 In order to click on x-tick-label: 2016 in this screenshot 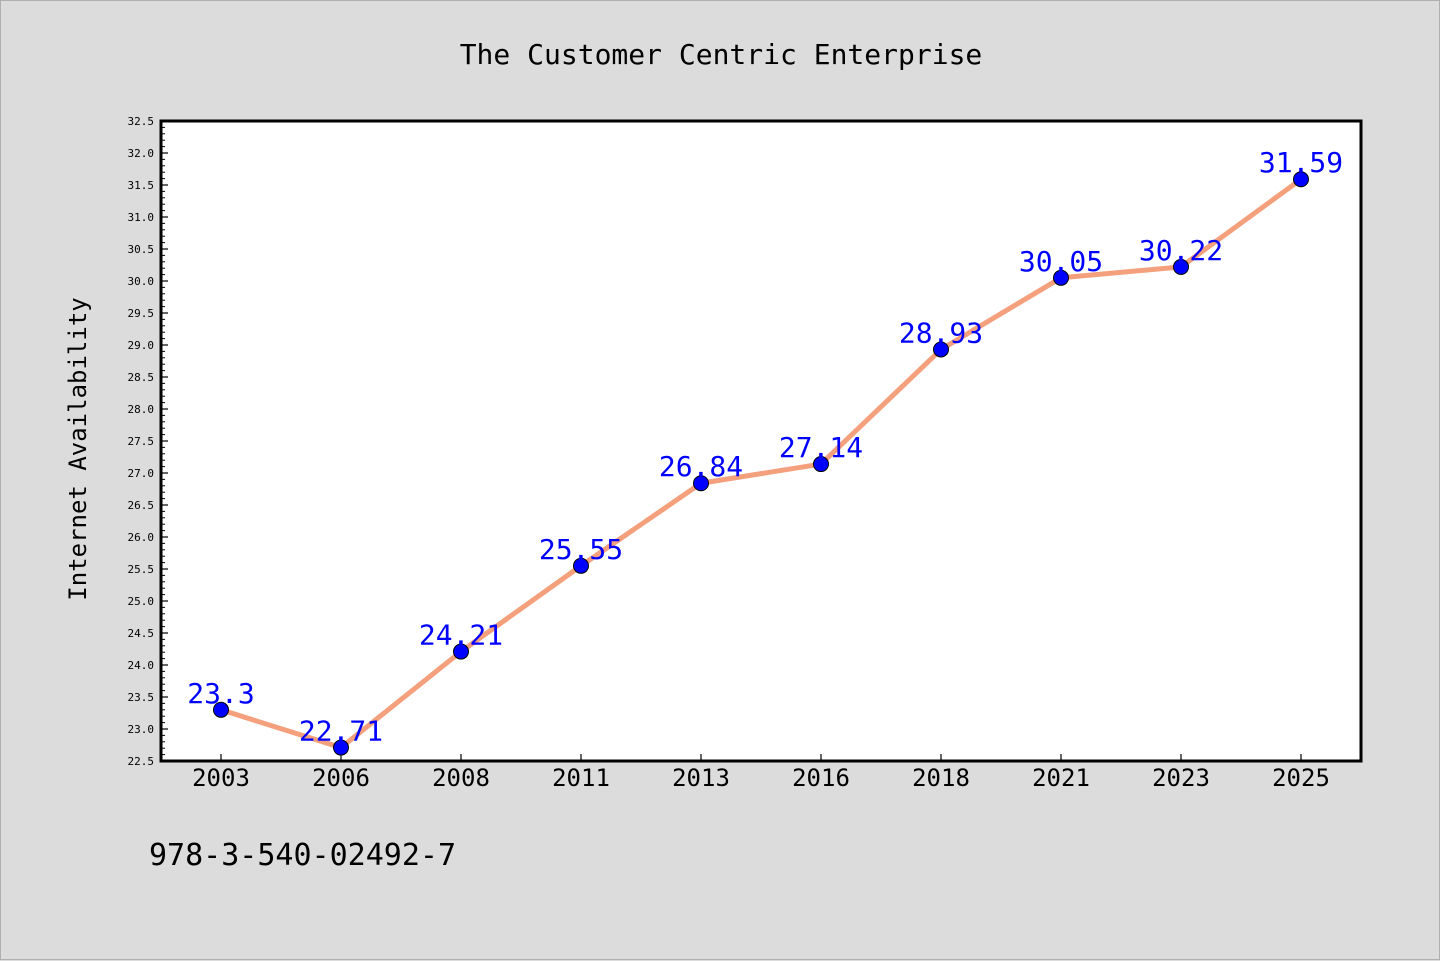, I will do `click(821, 778)`.